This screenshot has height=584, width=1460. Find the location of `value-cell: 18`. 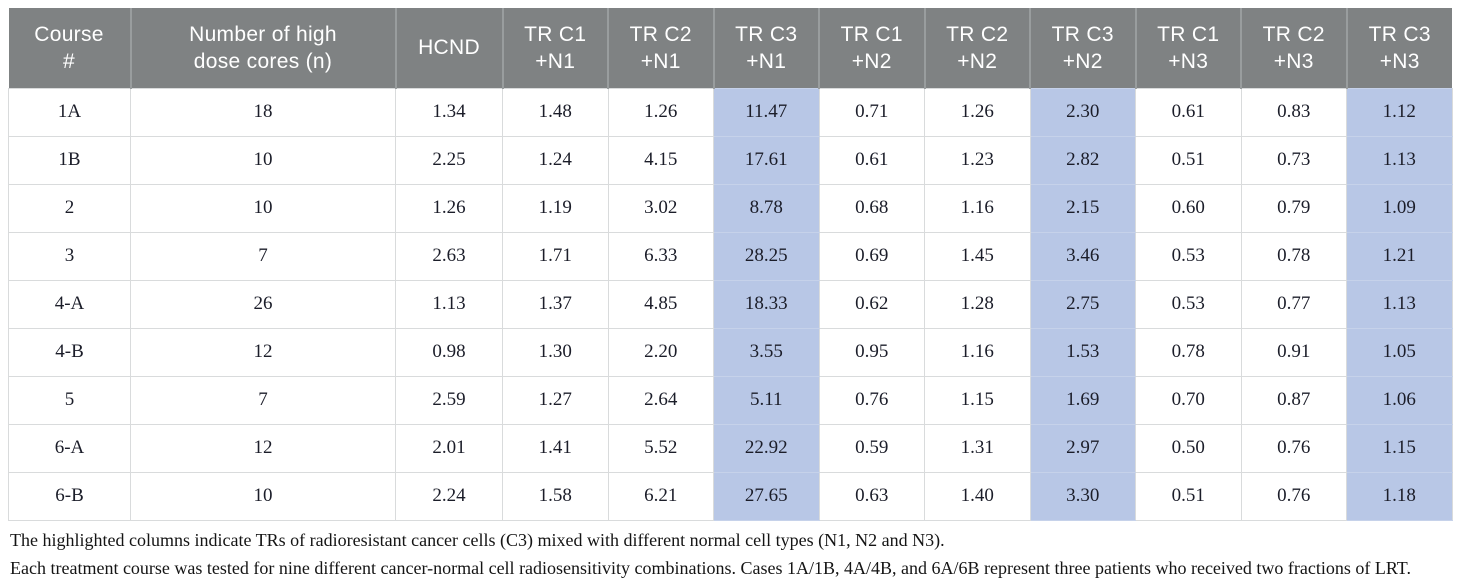

value-cell: 18 is located at coordinates (263, 112).